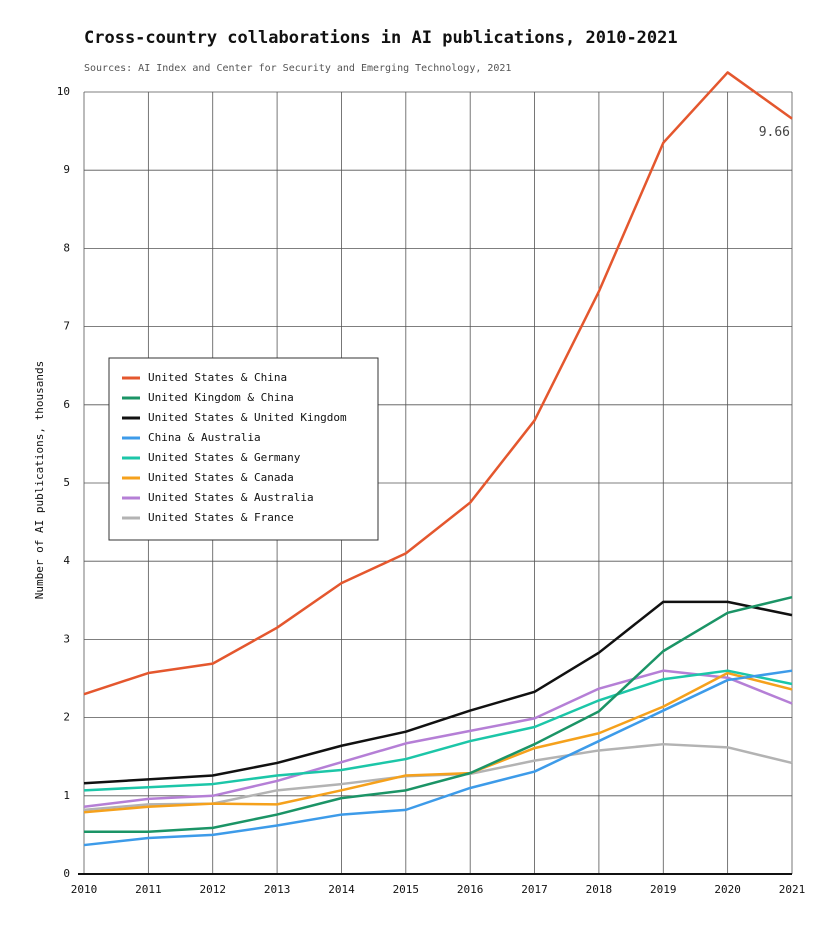  What do you see at coordinates (221, 517) in the screenshot?
I see `legend-label: United States & France` at bounding box center [221, 517].